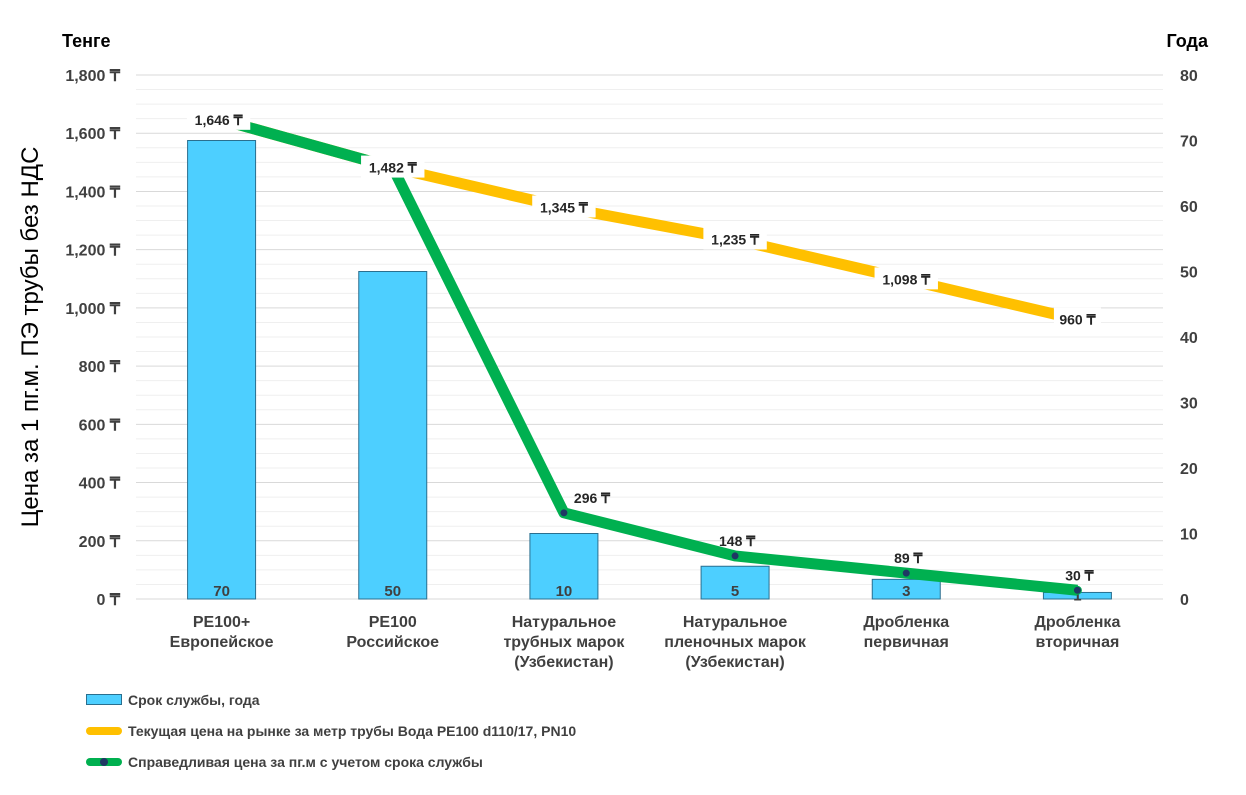 Image resolution: width=1246 pixels, height=795 pixels. I want to click on right-tick-label: 80, so click(1189, 76).